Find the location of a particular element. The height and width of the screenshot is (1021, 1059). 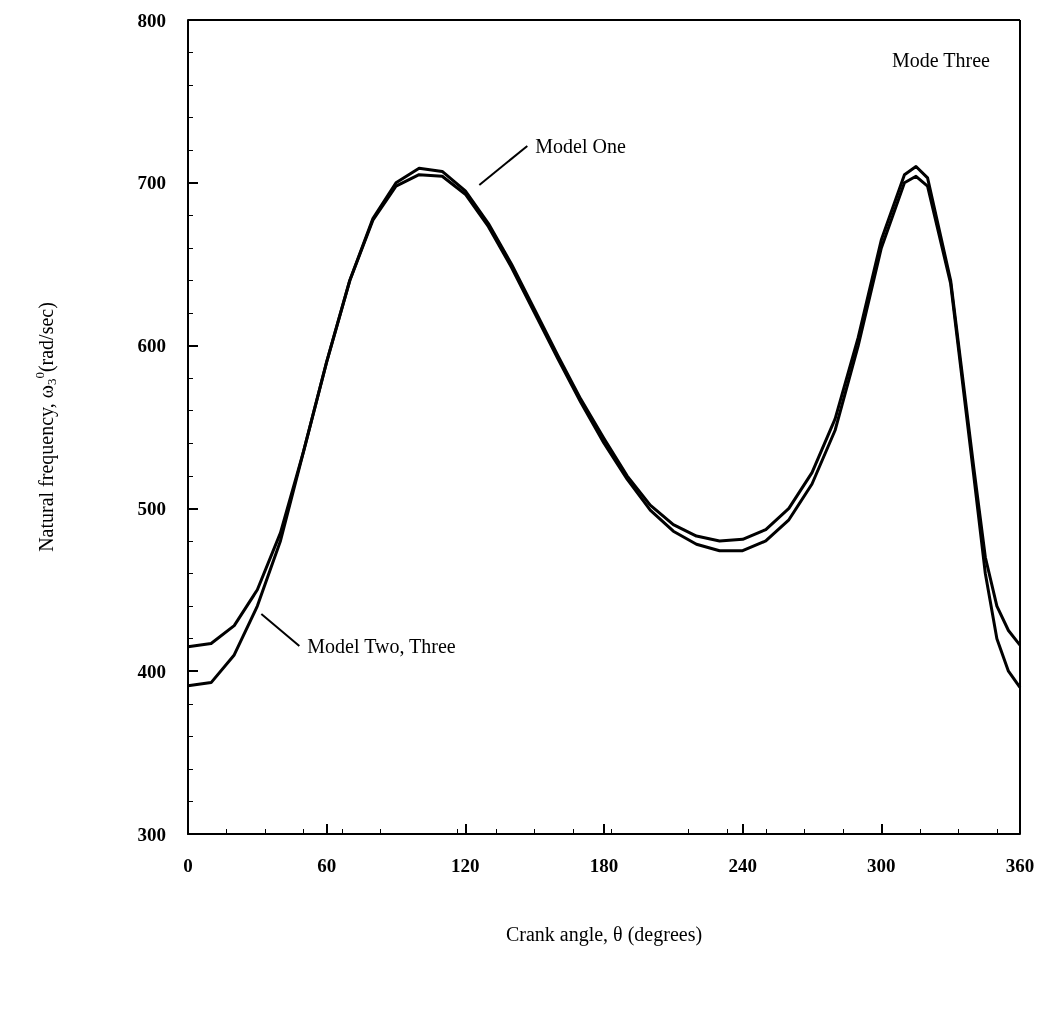

text: Model One is located at coordinates (580, 145).